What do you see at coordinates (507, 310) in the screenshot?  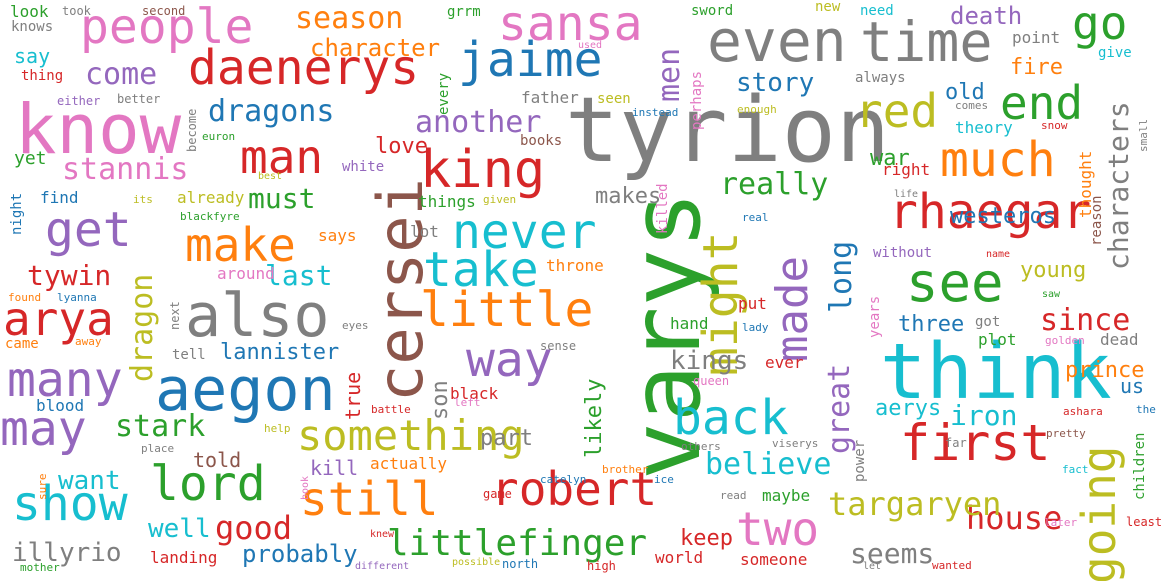 I see `word-little: little` at bounding box center [507, 310].